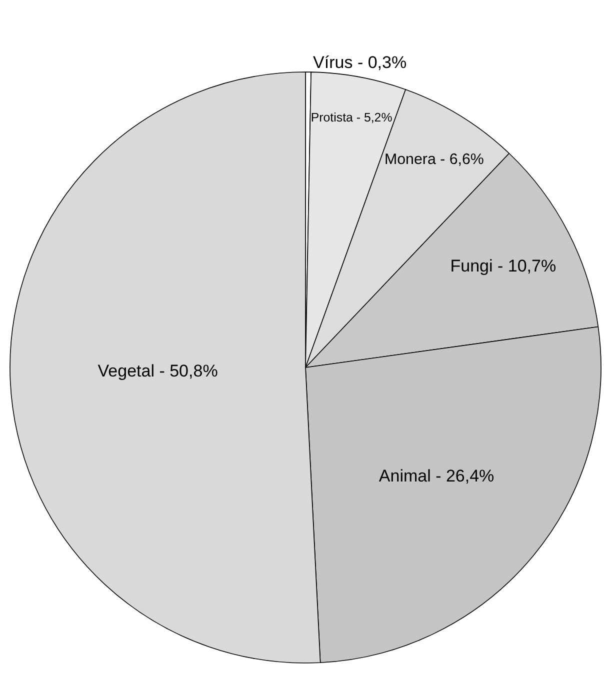  What do you see at coordinates (360, 62) in the screenshot?
I see `slice-label: Vírus - 0,3%` at bounding box center [360, 62].